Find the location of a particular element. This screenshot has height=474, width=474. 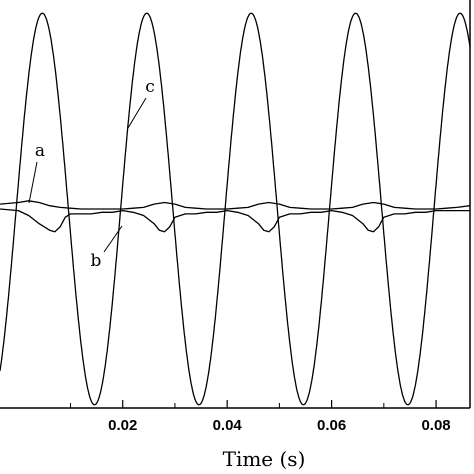

curve-label-a: a is located at coordinates (40, 151).